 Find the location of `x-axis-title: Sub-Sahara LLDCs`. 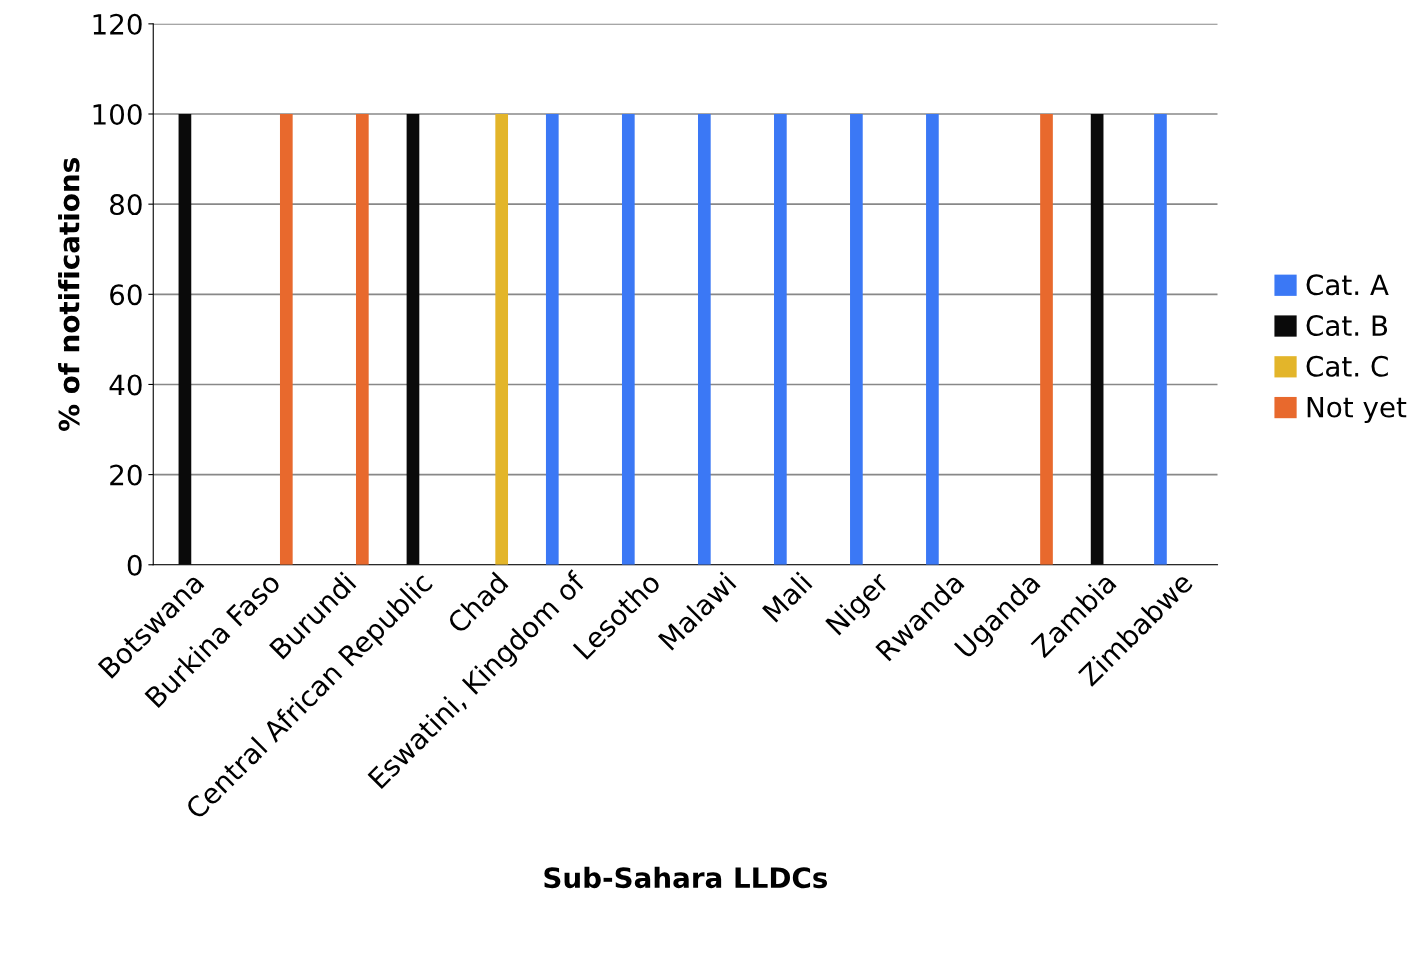

x-axis-title: Sub-Sahara LLDCs is located at coordinates (686, 877).